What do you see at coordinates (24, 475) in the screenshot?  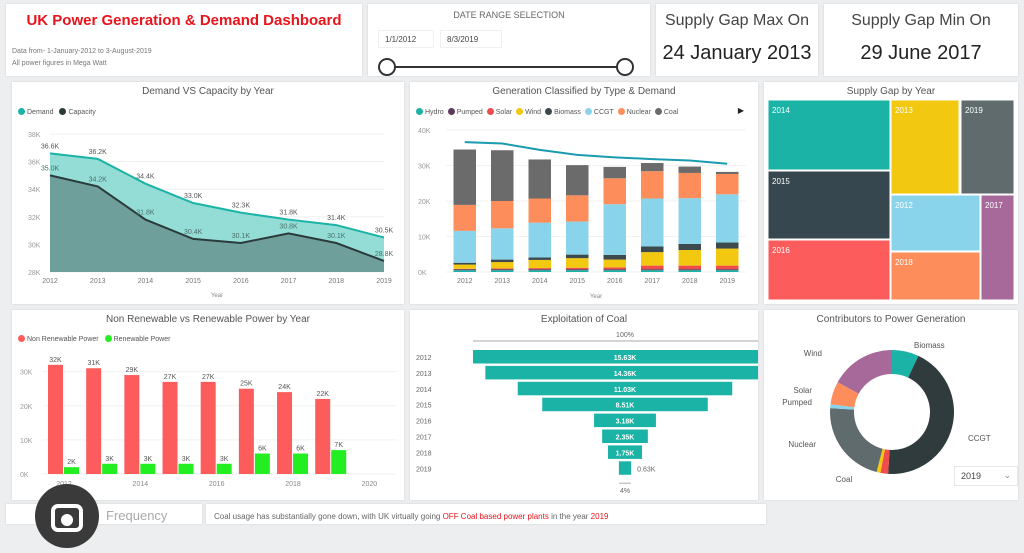 I see `y-tick-label: 0K` at bounding box center [24, 475].